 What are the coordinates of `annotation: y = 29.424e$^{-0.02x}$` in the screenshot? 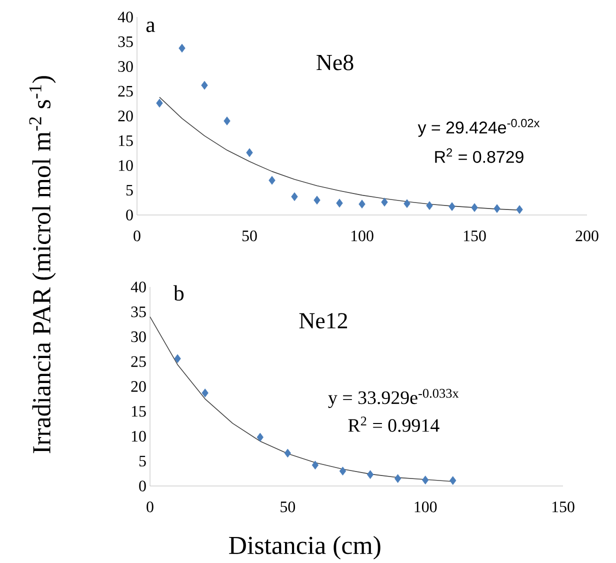 It's located at (479, 128).